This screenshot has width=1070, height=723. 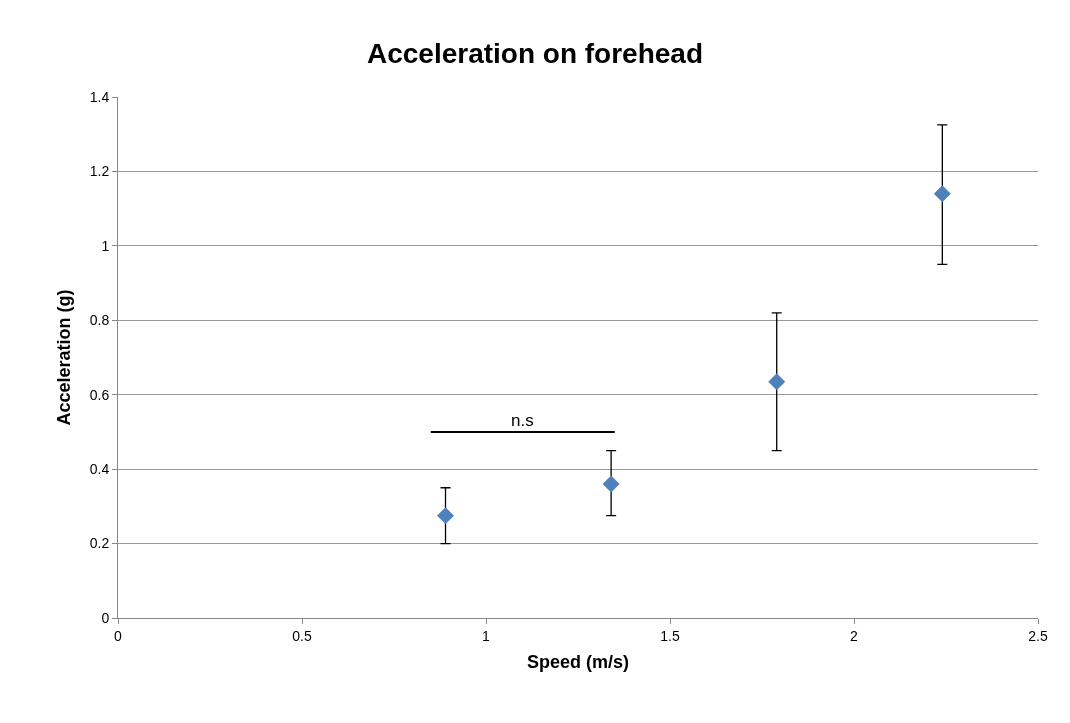 I want to click on y-tick-label: 0, so click(x=105, y=617).